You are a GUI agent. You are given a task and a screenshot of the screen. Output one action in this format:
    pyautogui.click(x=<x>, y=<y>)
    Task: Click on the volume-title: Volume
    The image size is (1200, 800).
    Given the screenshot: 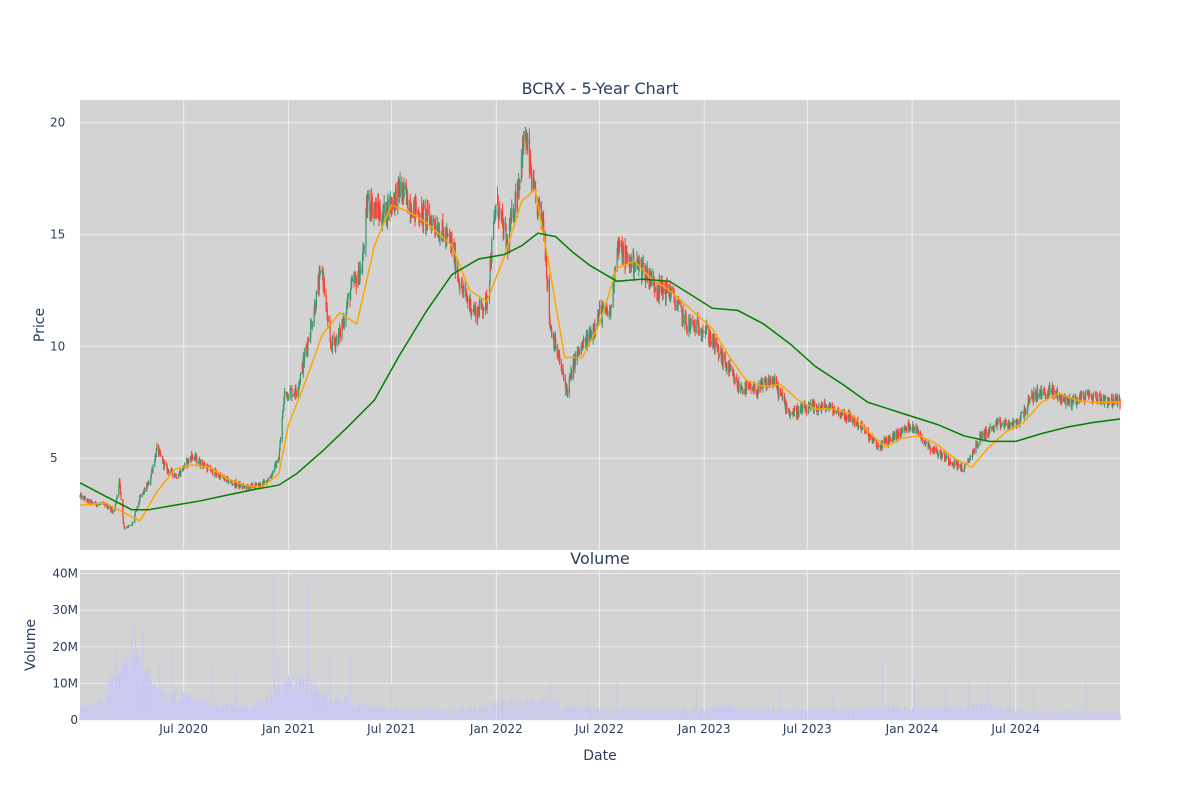 What is the action you would take?
    pyautogui.click(x=600, y=558)
    